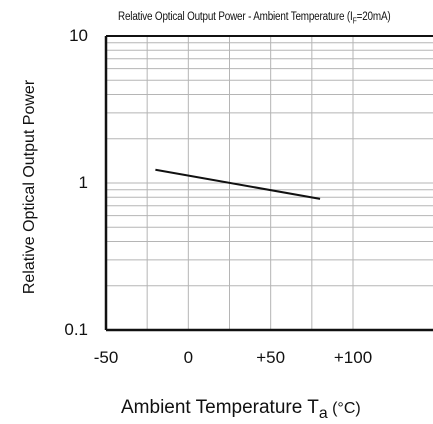 This screenshot has height=424, width=433. Describe the element at coordinates (188, 357) in the screenshot. I see `x-tick-label: 0` at that location.